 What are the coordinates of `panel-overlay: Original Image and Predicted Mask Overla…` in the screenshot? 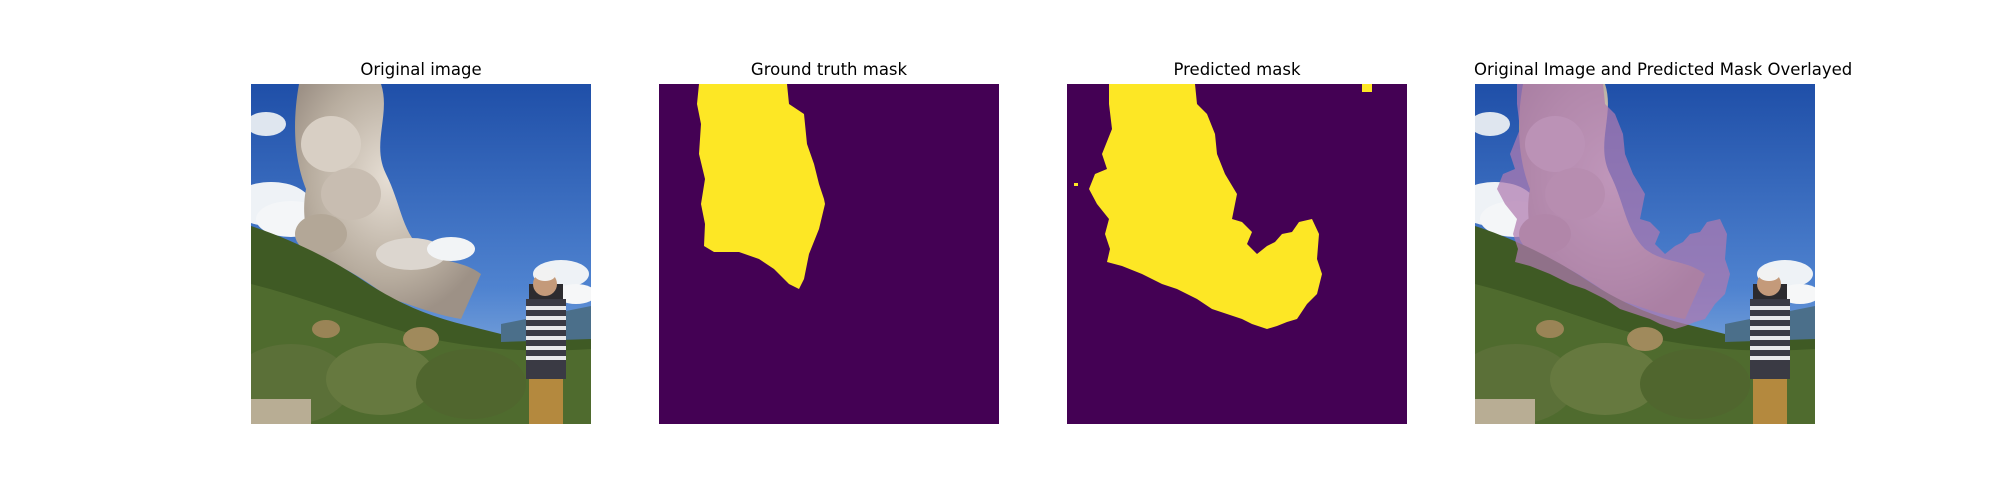 It's located at (1663, 241).